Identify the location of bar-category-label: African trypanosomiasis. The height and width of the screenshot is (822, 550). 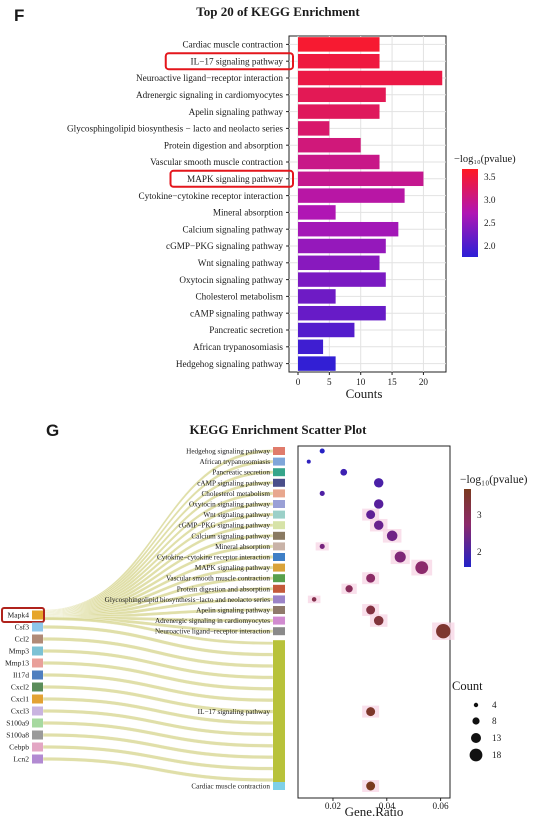
(238, 347).